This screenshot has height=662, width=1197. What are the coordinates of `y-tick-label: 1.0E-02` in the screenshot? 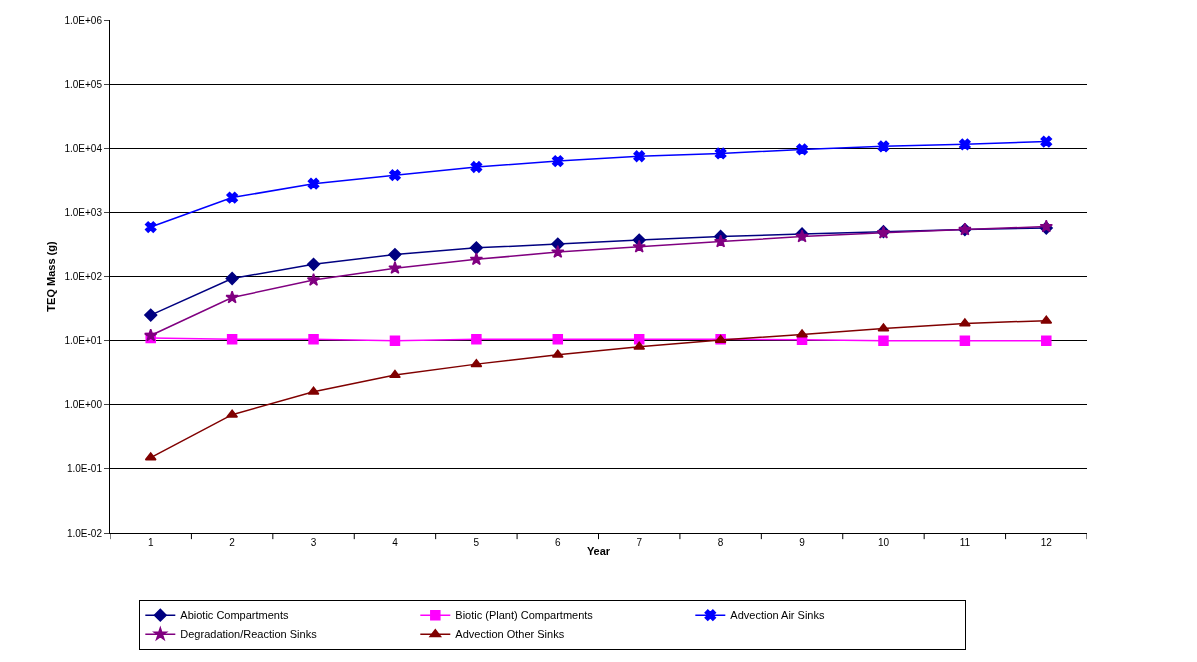 It's located at (84, 533).